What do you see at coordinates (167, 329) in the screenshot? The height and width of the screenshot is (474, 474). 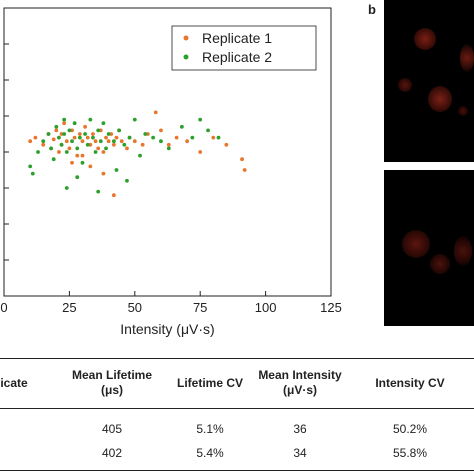 I see `x-axis-label: Intensity (μV·s)` at bounding box center [167, 329].